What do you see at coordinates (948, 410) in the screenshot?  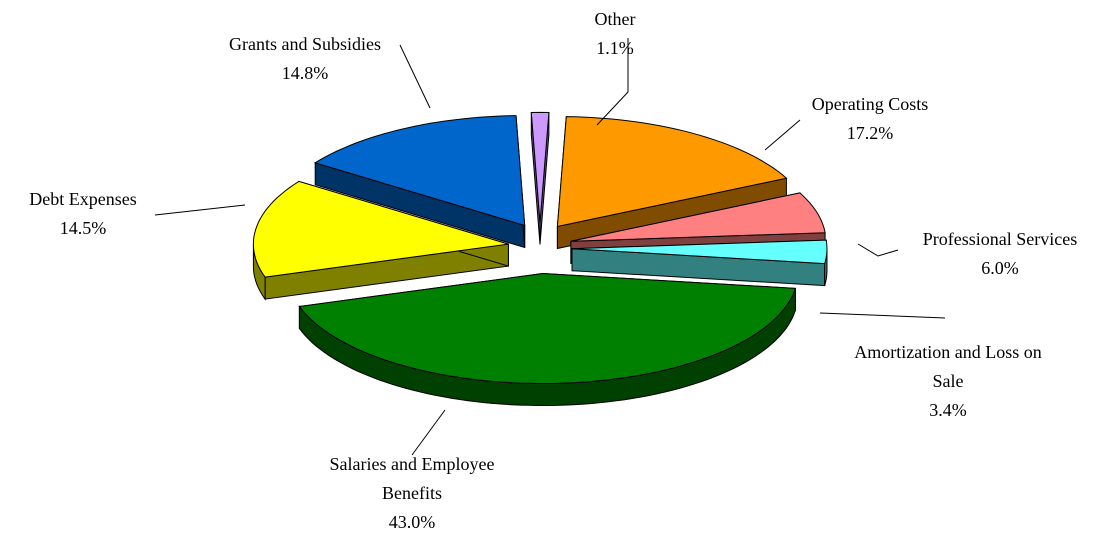 I see `value-label: 3.4%` at bounding box center [948, 410].